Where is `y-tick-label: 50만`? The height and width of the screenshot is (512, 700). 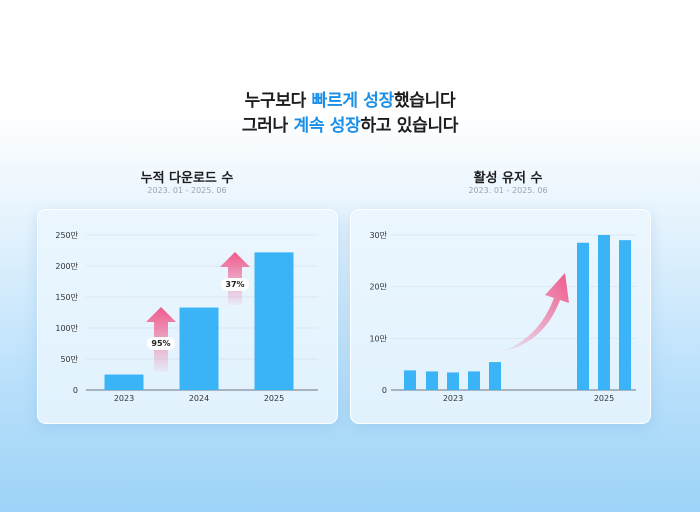 y-tick-label: 50만 is located at coordinates (69, 359).